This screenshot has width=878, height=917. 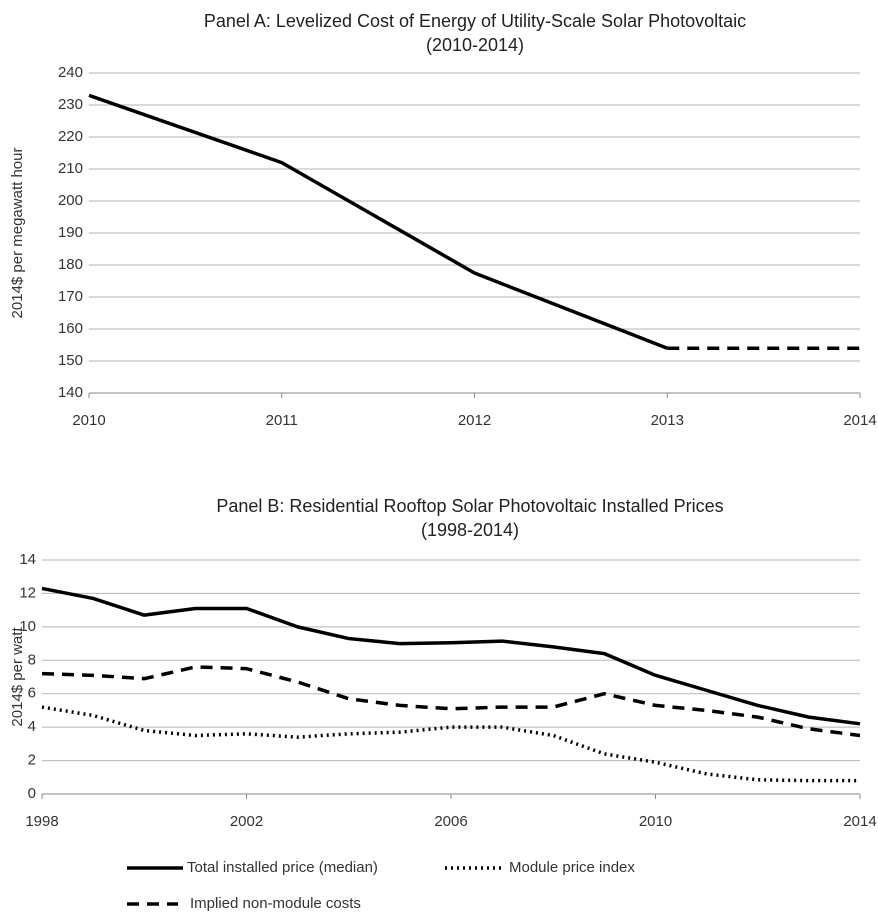 What do you see at coordinates (27, 592) in the screenshot?
I see `y-tick-label: 12` at bounding box center [27, 592].